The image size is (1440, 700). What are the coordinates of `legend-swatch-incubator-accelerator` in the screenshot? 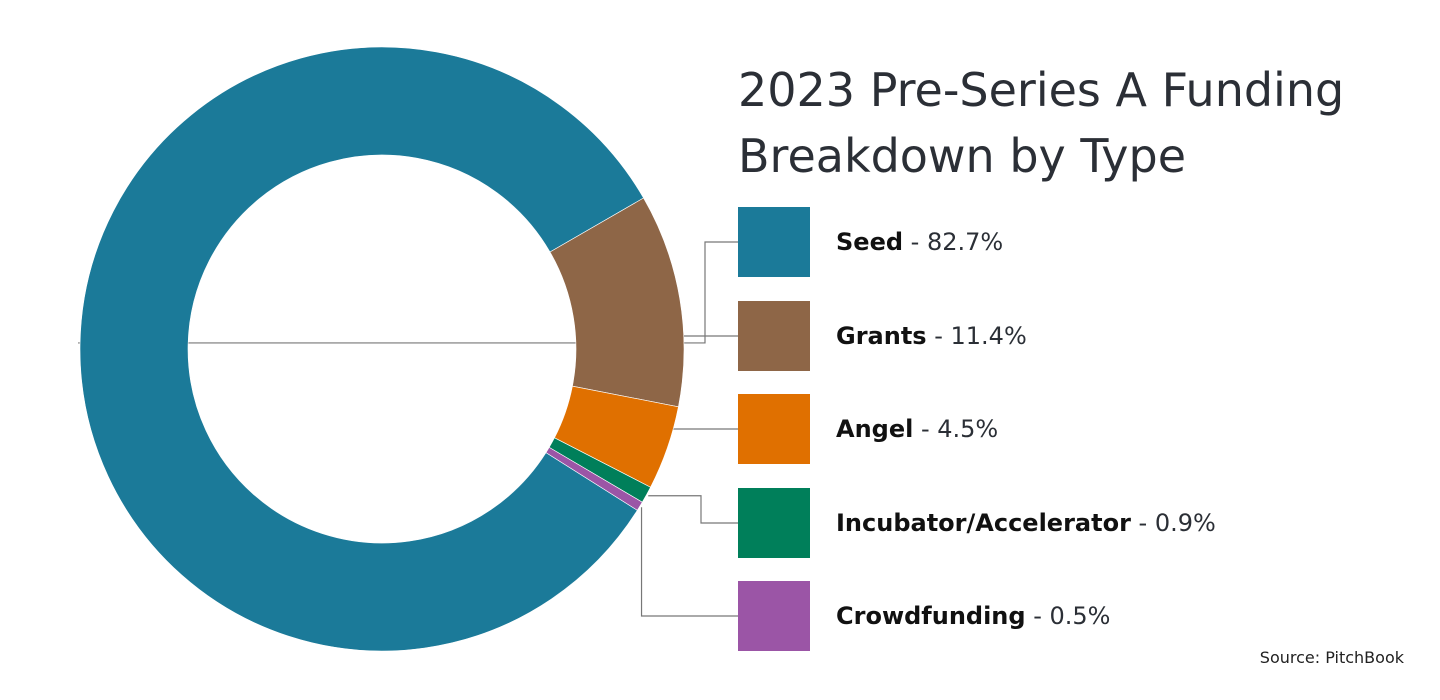 It's located at (774, 523).